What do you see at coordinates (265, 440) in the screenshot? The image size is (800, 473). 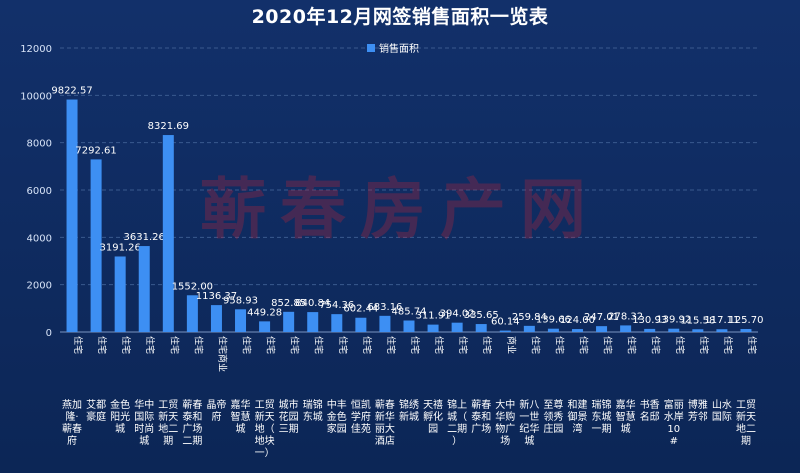 I see `category-label-line: 地块` at bounding box center [265, 440].